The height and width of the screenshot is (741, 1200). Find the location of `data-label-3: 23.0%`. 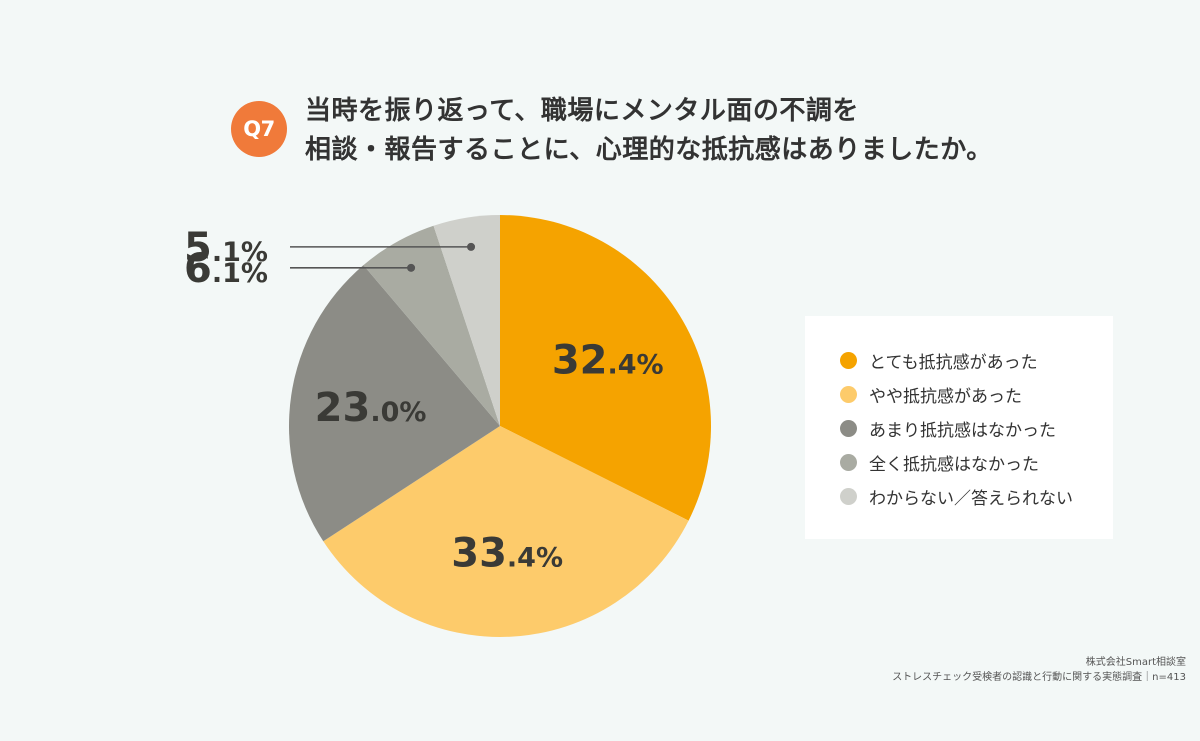

data-label-3: 23.0% is located at coordinates (371, 408).